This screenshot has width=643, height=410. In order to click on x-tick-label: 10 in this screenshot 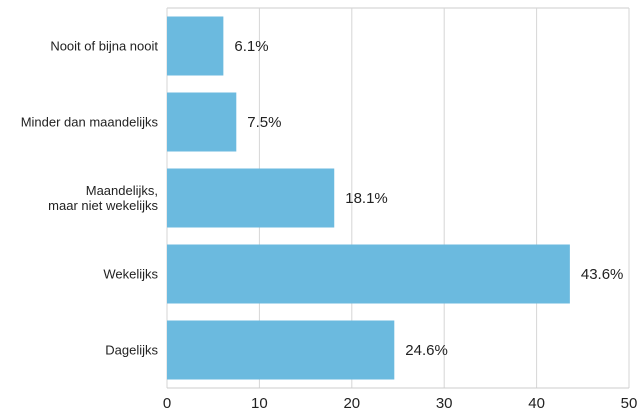, I will do `click(259, 402)`.